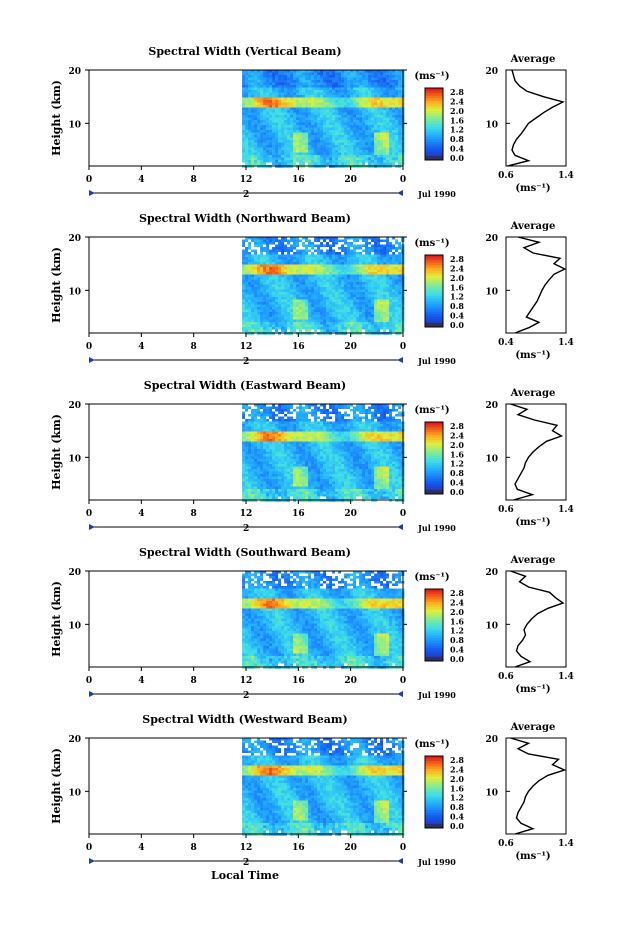 The height and width of the screenshot is (933, 620). What do you see at coordinates (536, 285) in the screenshot?
I see `average-frame` at bounding box center [536, 285].